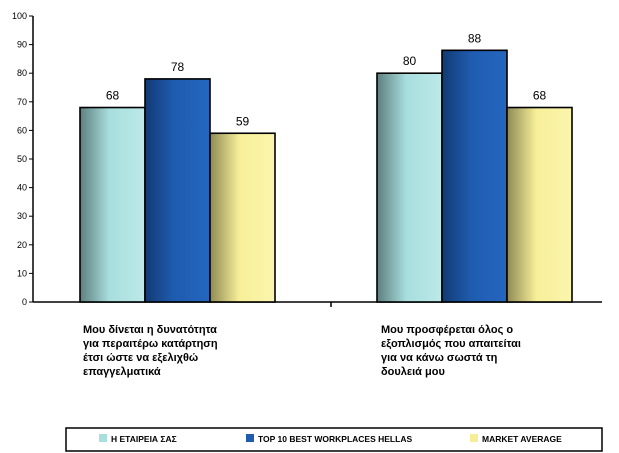  I want to click on category-label-line: δουλειά μου, so click(413, 372).